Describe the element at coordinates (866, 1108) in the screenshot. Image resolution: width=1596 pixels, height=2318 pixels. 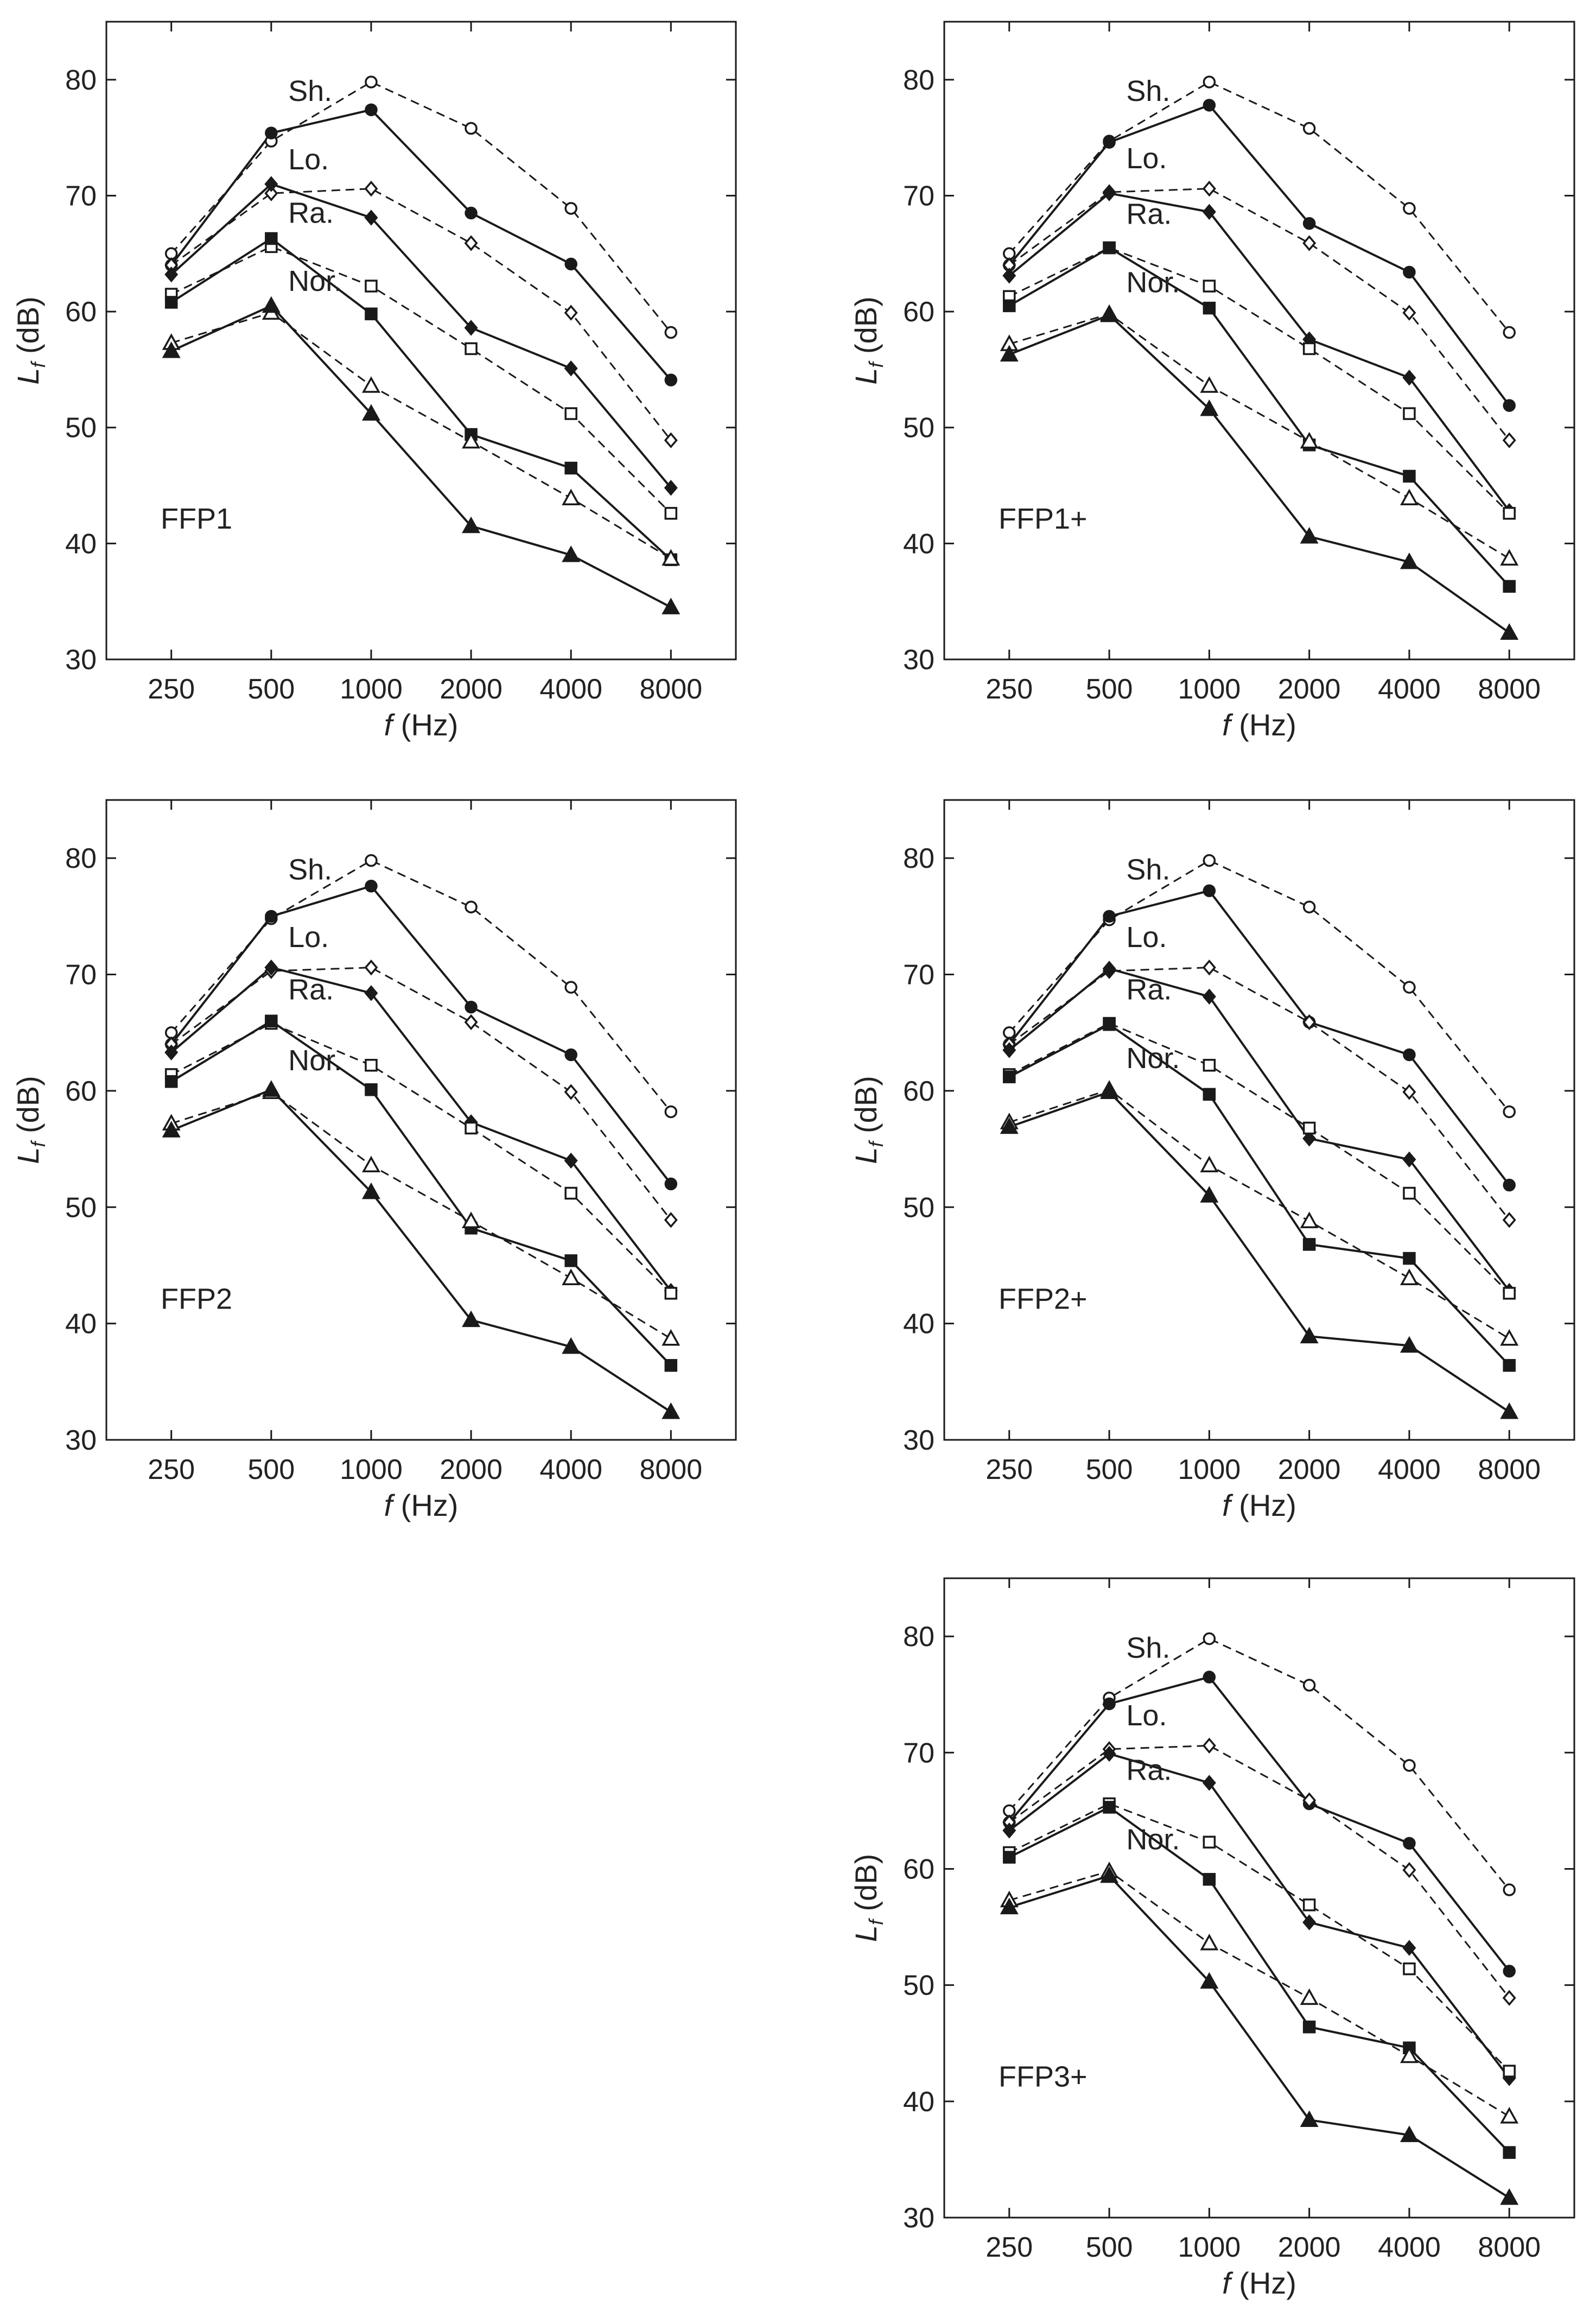
I see `y-axis-unit: (dB)` at that location.